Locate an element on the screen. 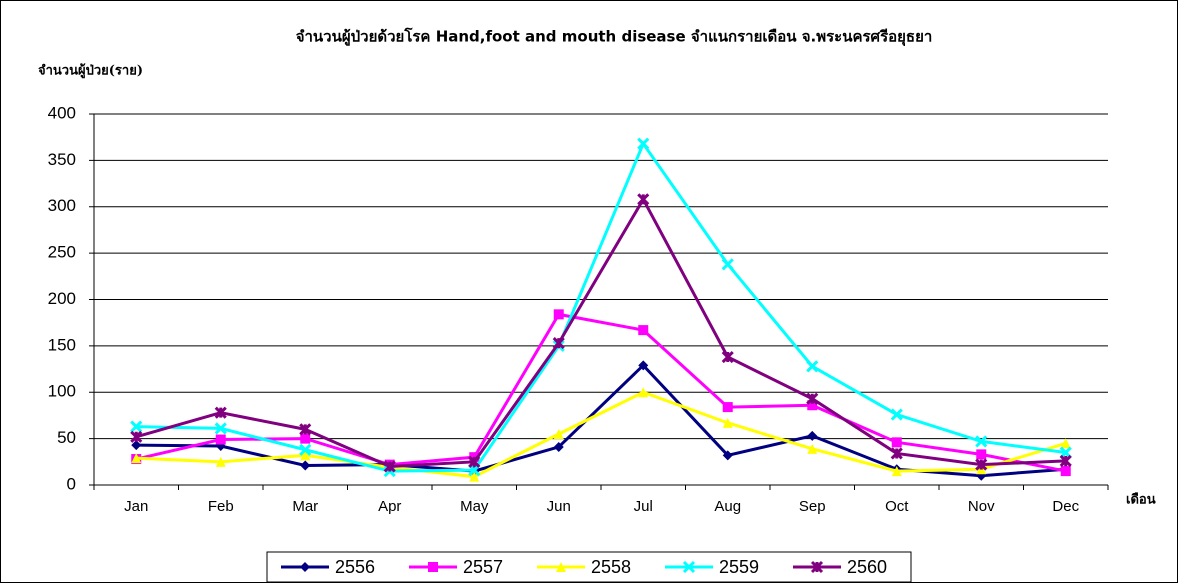  y-tick-label: 100 is located at coordinates (62, 391).